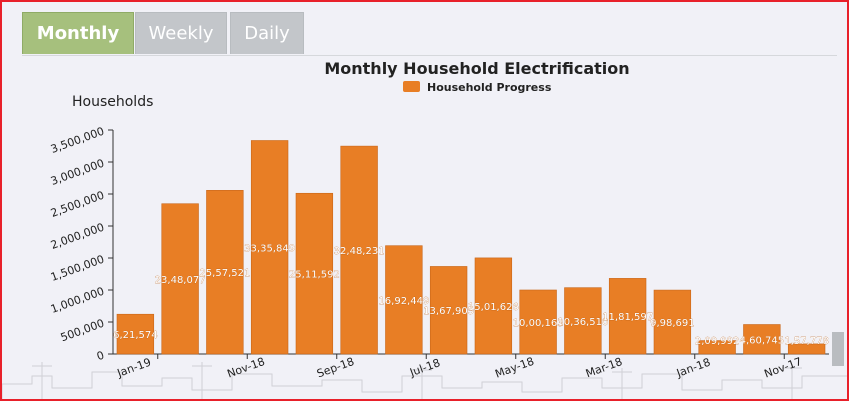 The height and width of the screenshot is (401, 849). I want to click on y-tick-label: 3,500,000, so click(77, 140).